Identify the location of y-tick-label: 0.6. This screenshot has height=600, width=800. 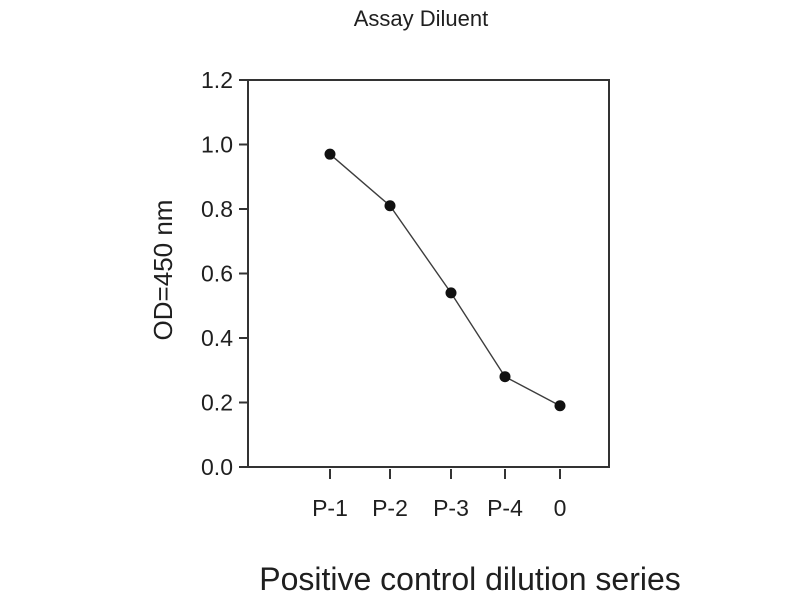
(217, 274).